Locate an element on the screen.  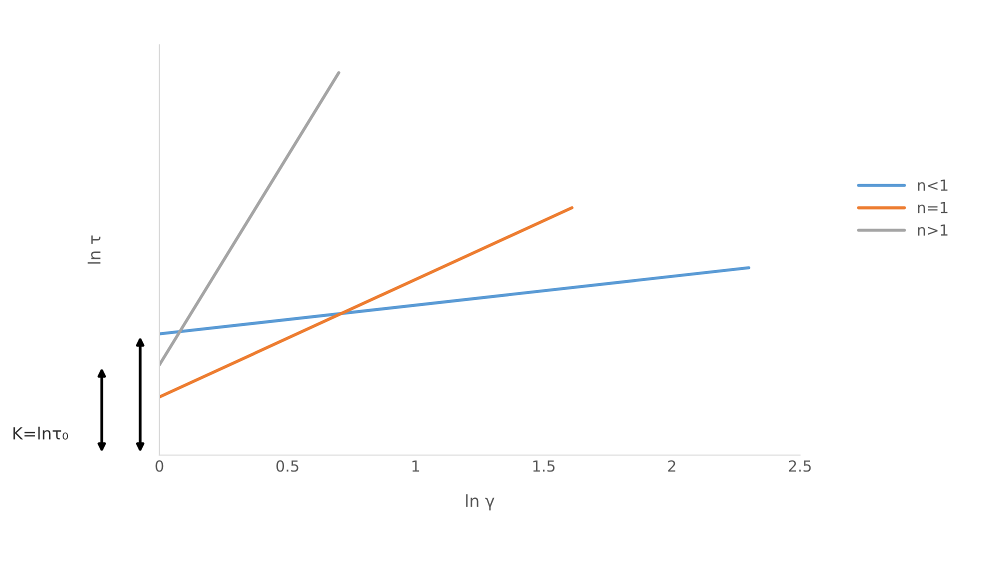
x-axis-title: ln γ is located at coordinates (480, 502).